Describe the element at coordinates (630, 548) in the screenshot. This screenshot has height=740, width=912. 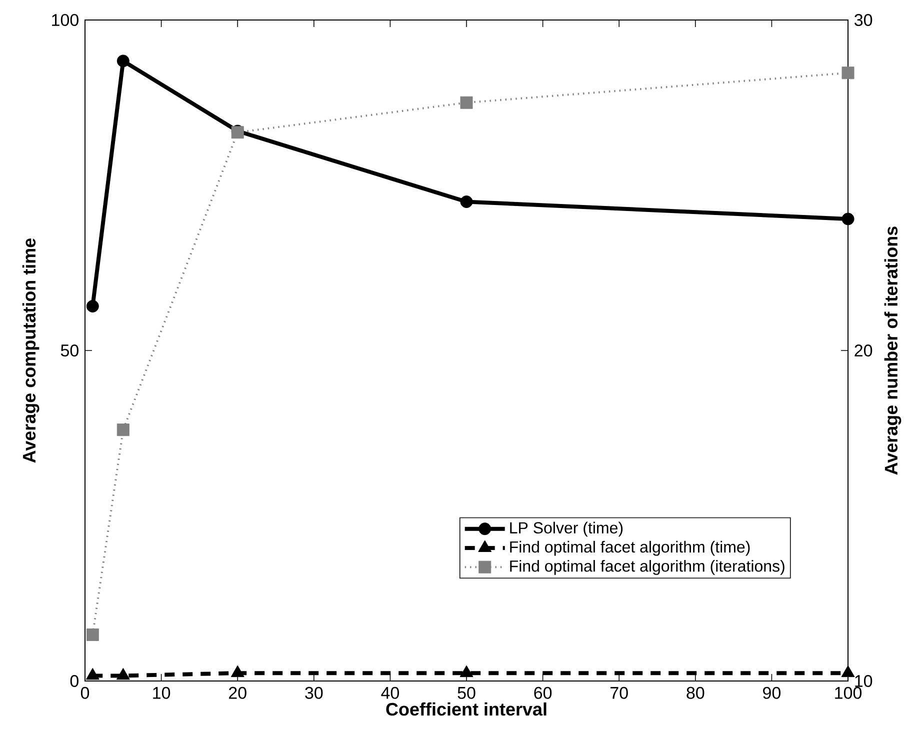
I see `legend-label: Find optimal facet algorithm (time)` at that location.